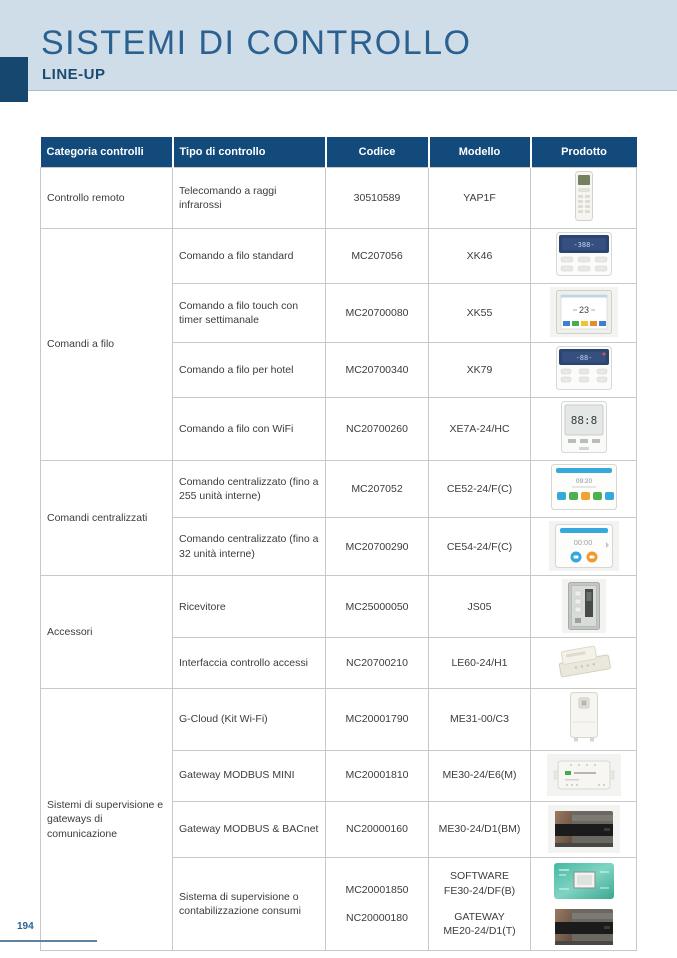  What do you see at coordinates (479, 313) in the screenshot?
I see `modello-cell: XK55` at bounding box center [479, 313].